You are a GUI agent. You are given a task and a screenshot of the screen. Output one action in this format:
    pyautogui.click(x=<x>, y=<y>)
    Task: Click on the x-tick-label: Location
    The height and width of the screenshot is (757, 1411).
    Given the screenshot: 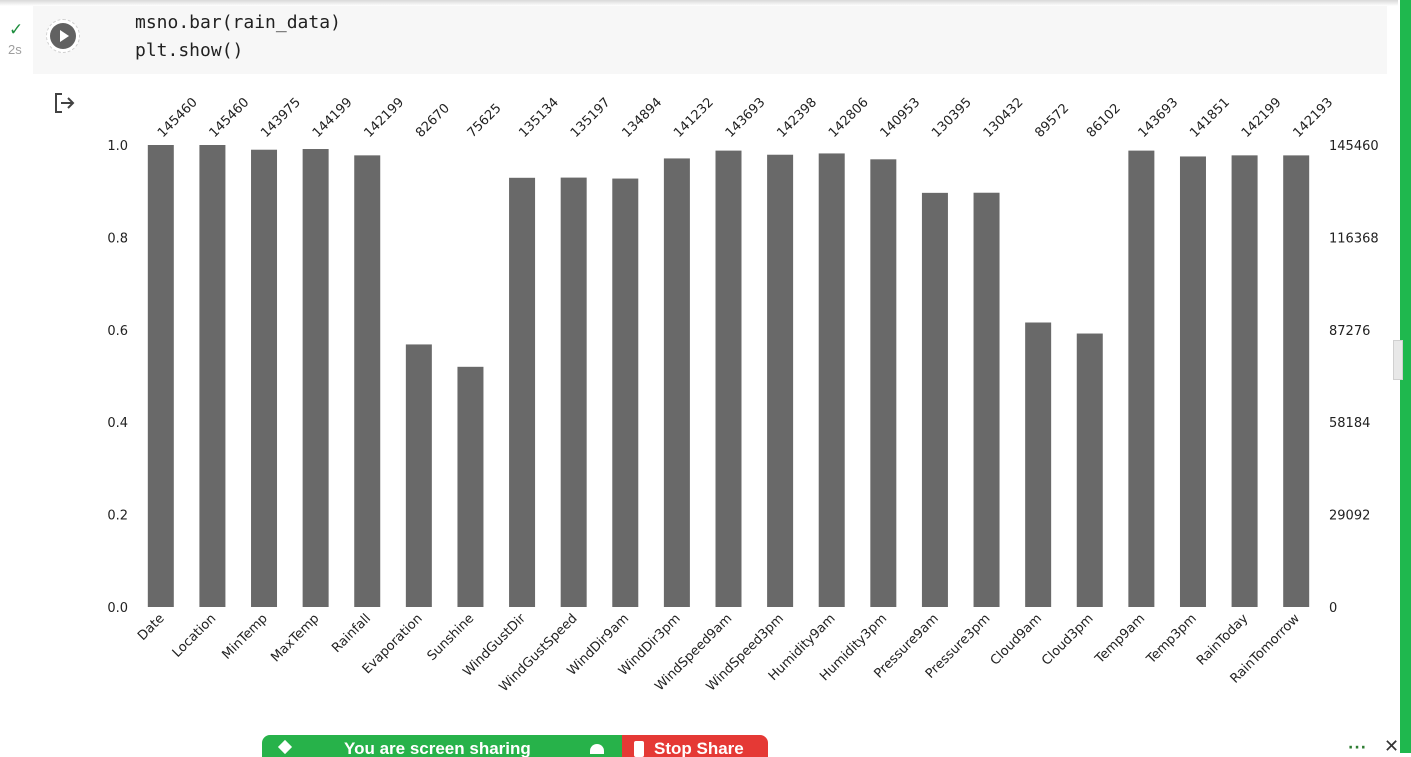 What is the action you would take?
    pyautogui.click(x=194, y=635)
    